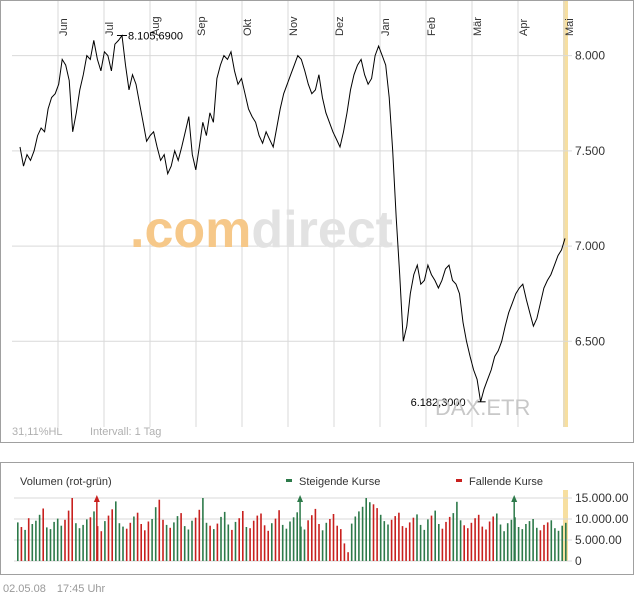 This screenshot has height=597, width=634. What do you see at coordinates (459, 480) in the screenshot?
I see `legend-down-swatch` at bounding box center [459, 480].